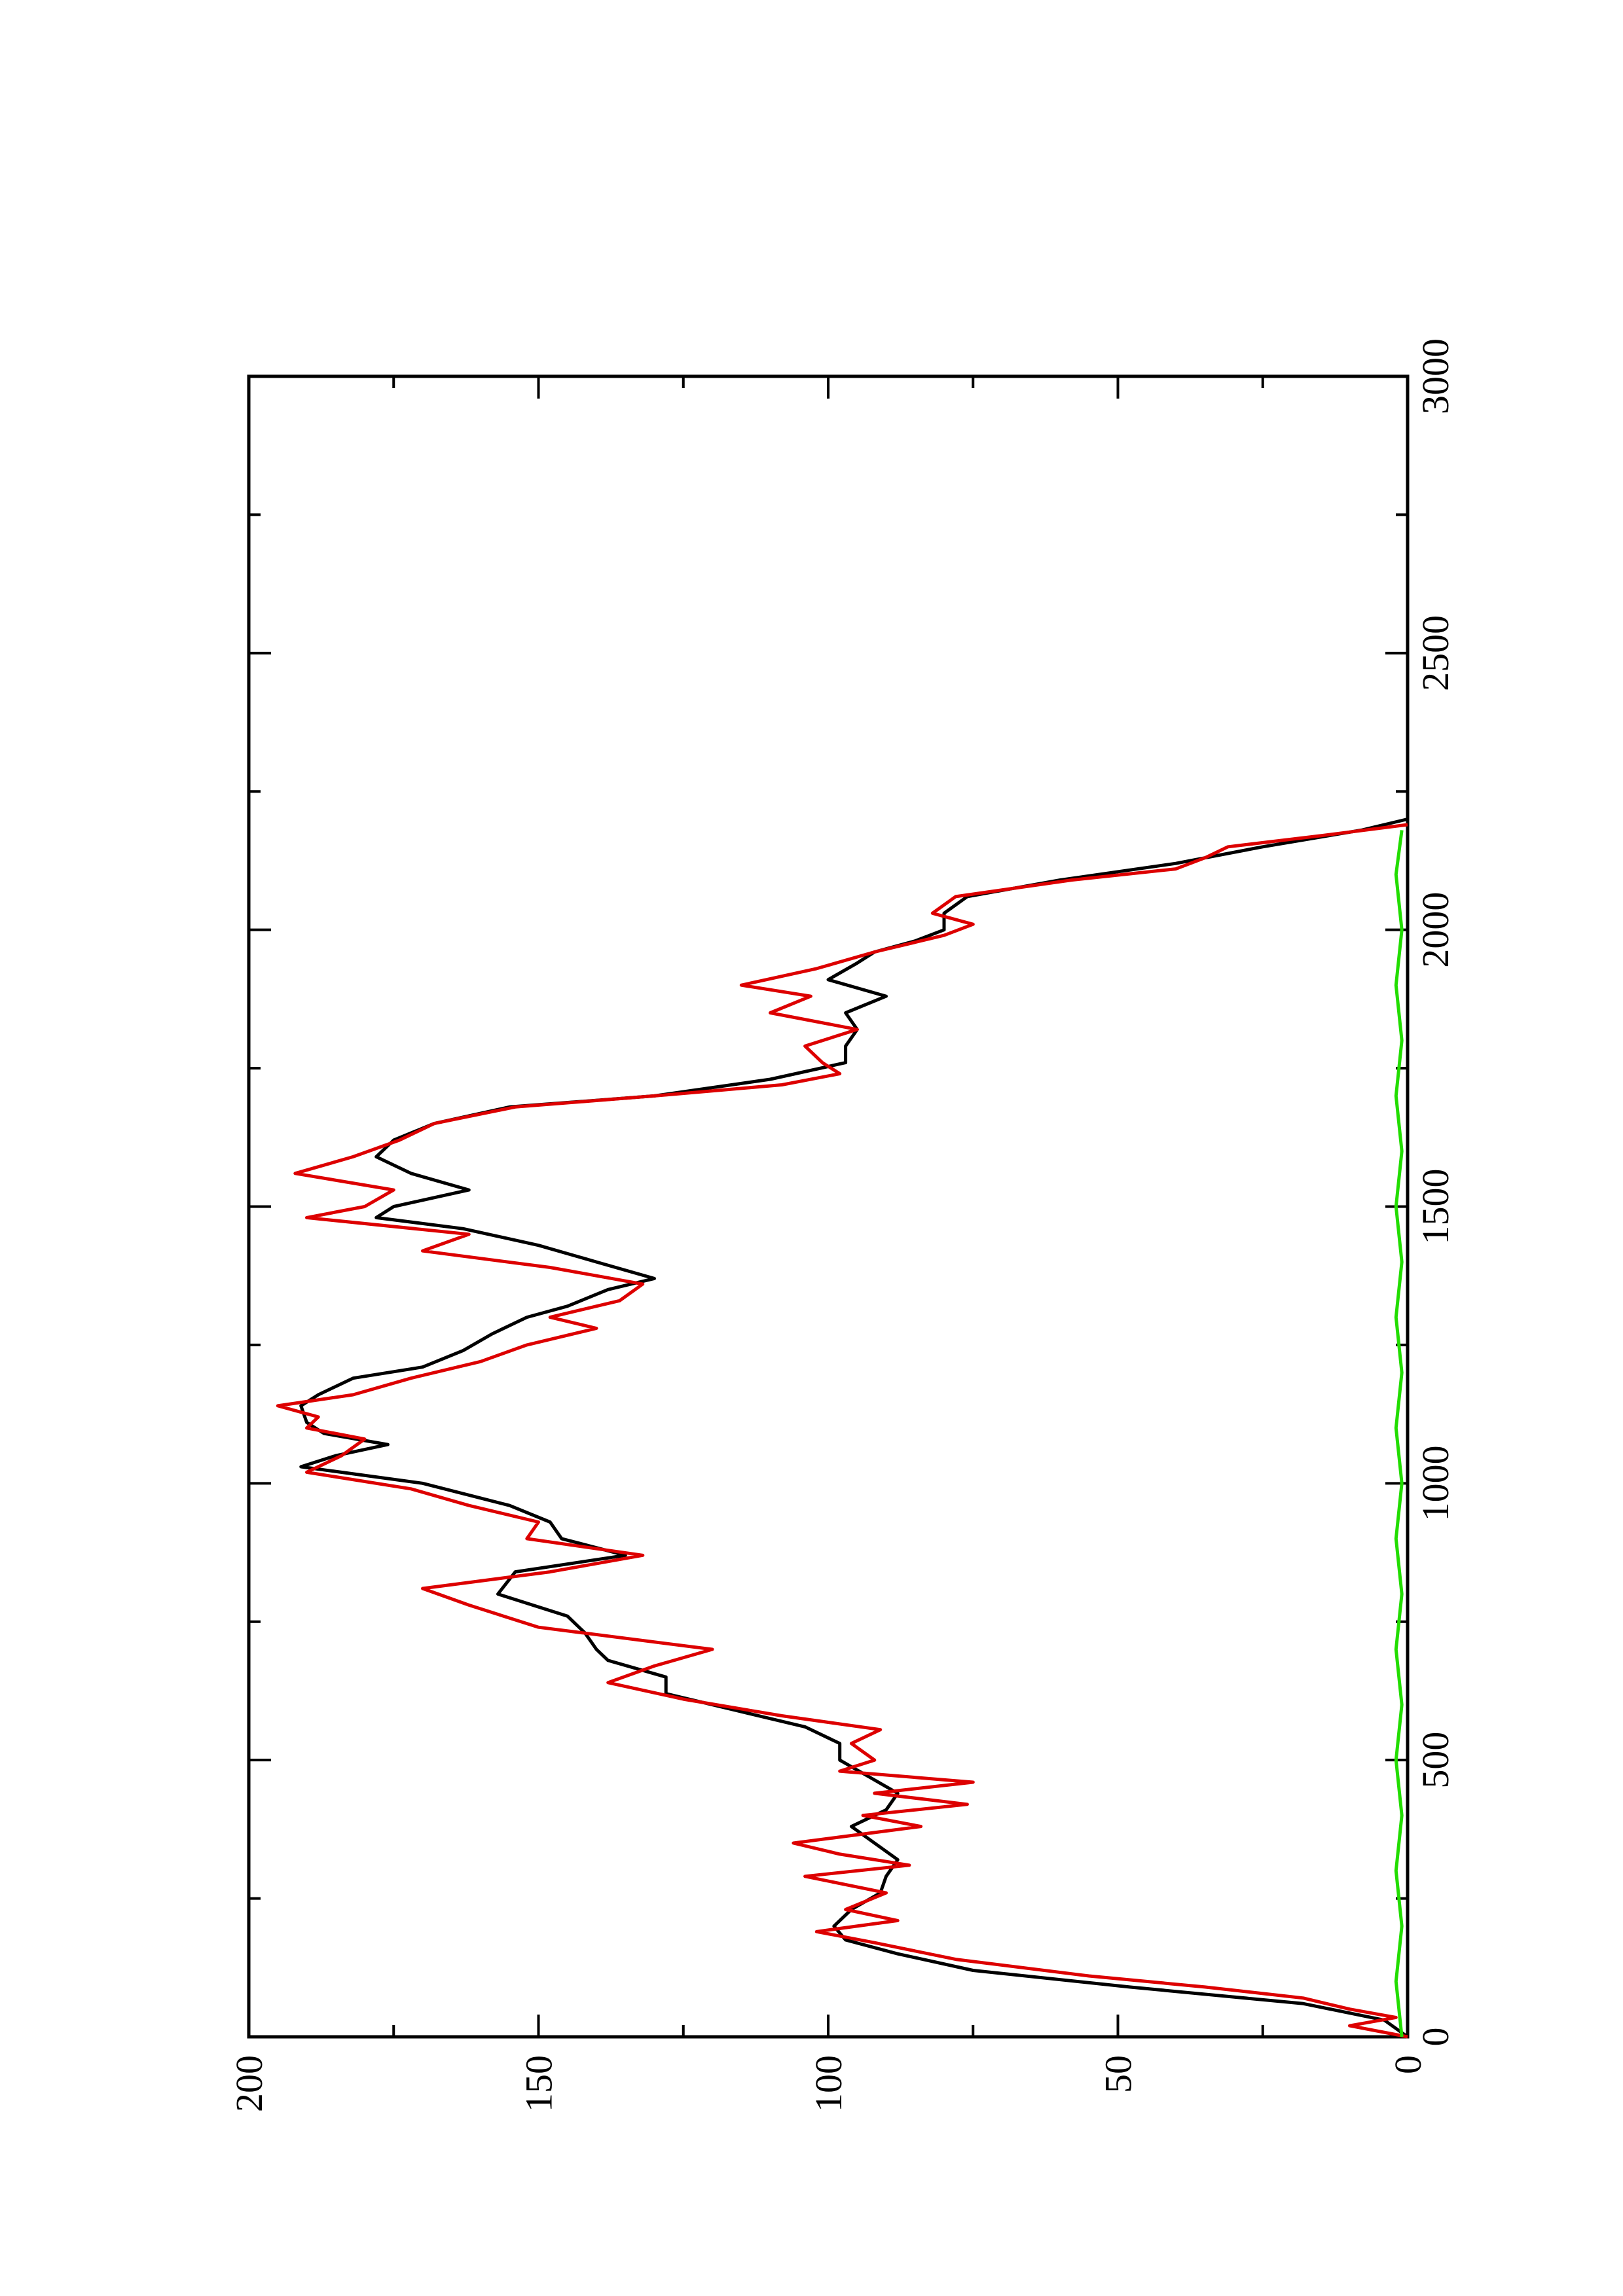  Describe the element at coordinates (1435, 1760) in the screenshot. I see `x-tick-label: 500` at that location.